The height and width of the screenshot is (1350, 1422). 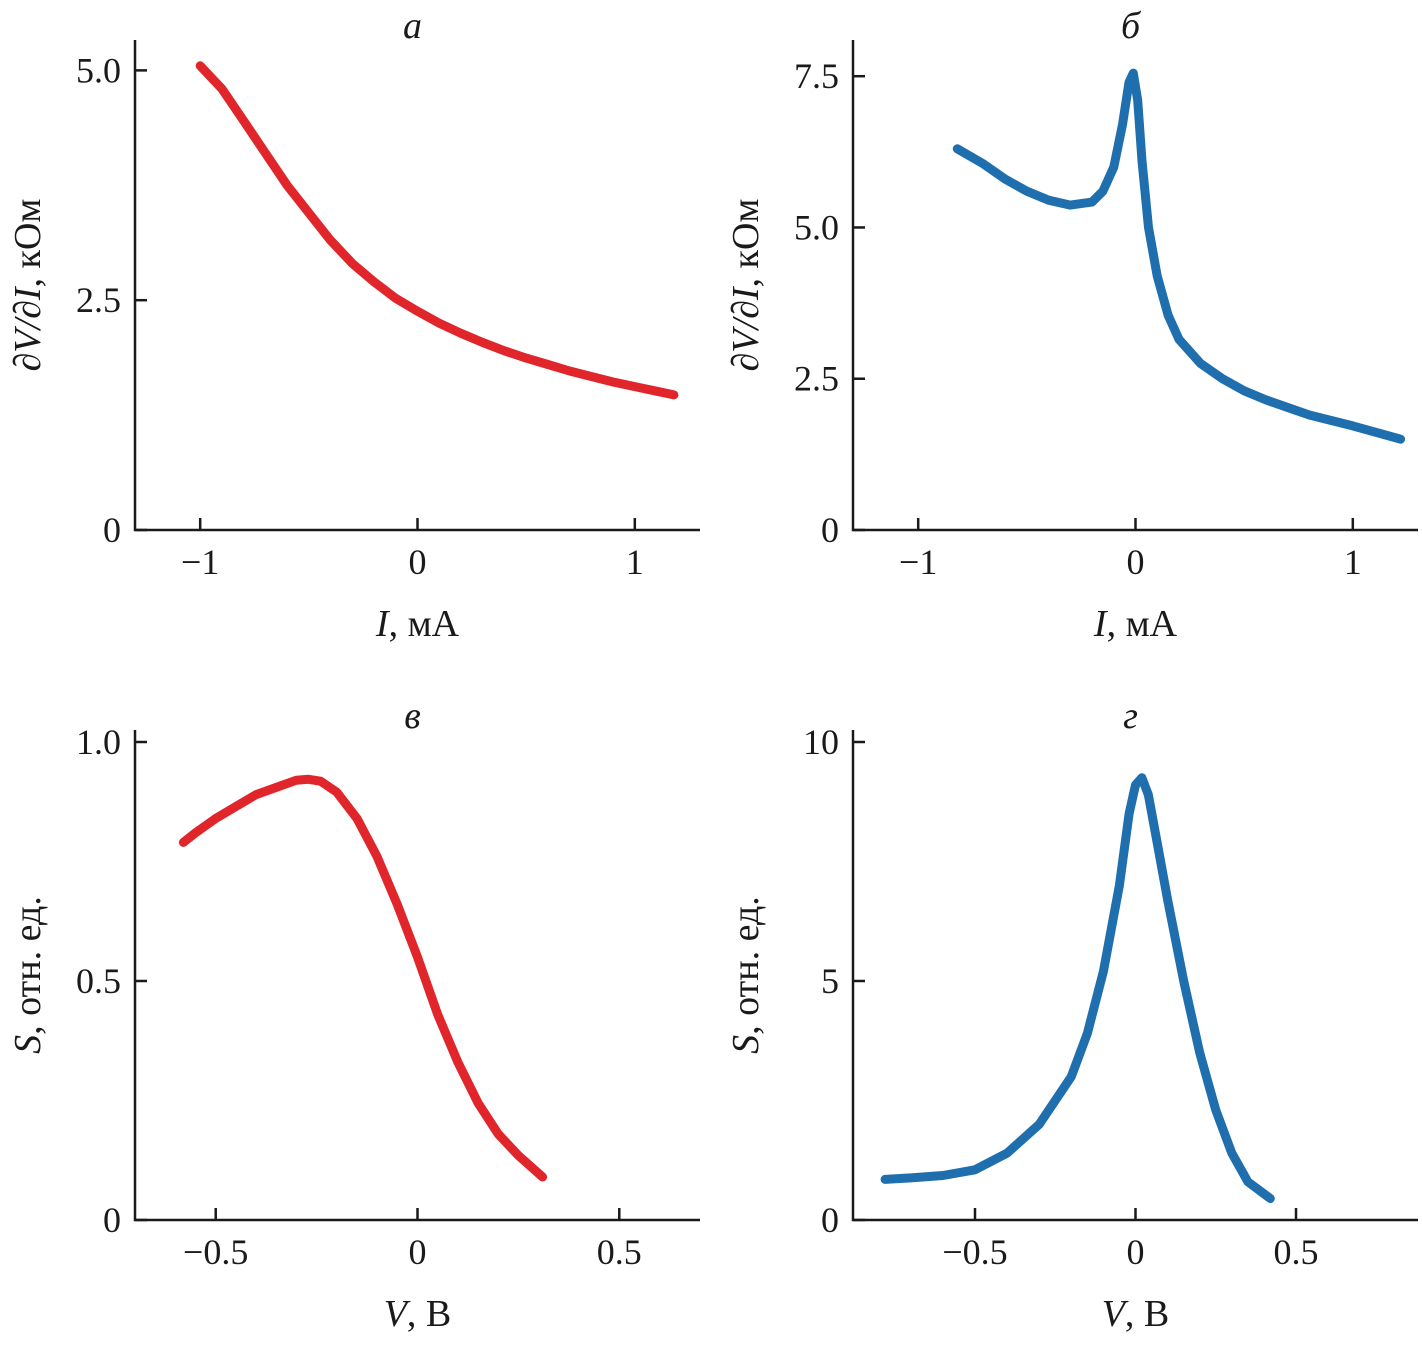 What do you see at coordinates (1296, 1252) in the screenshot?
I see `panel-d-x-tick-label: 0.5` at bounding box center [1296, 1252].